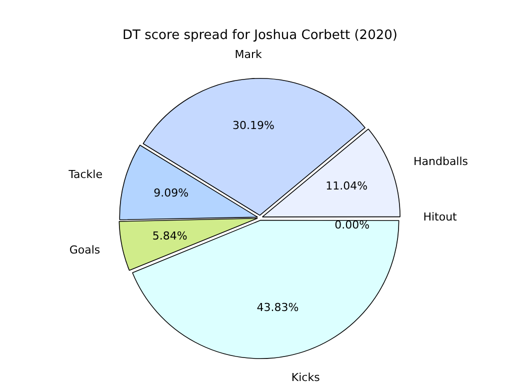 The image size is (520, 390). What do you see at coordinates (170, 235) in the screenshot?
I see `data-label: 5.84%` at bounding box center [170, 235].